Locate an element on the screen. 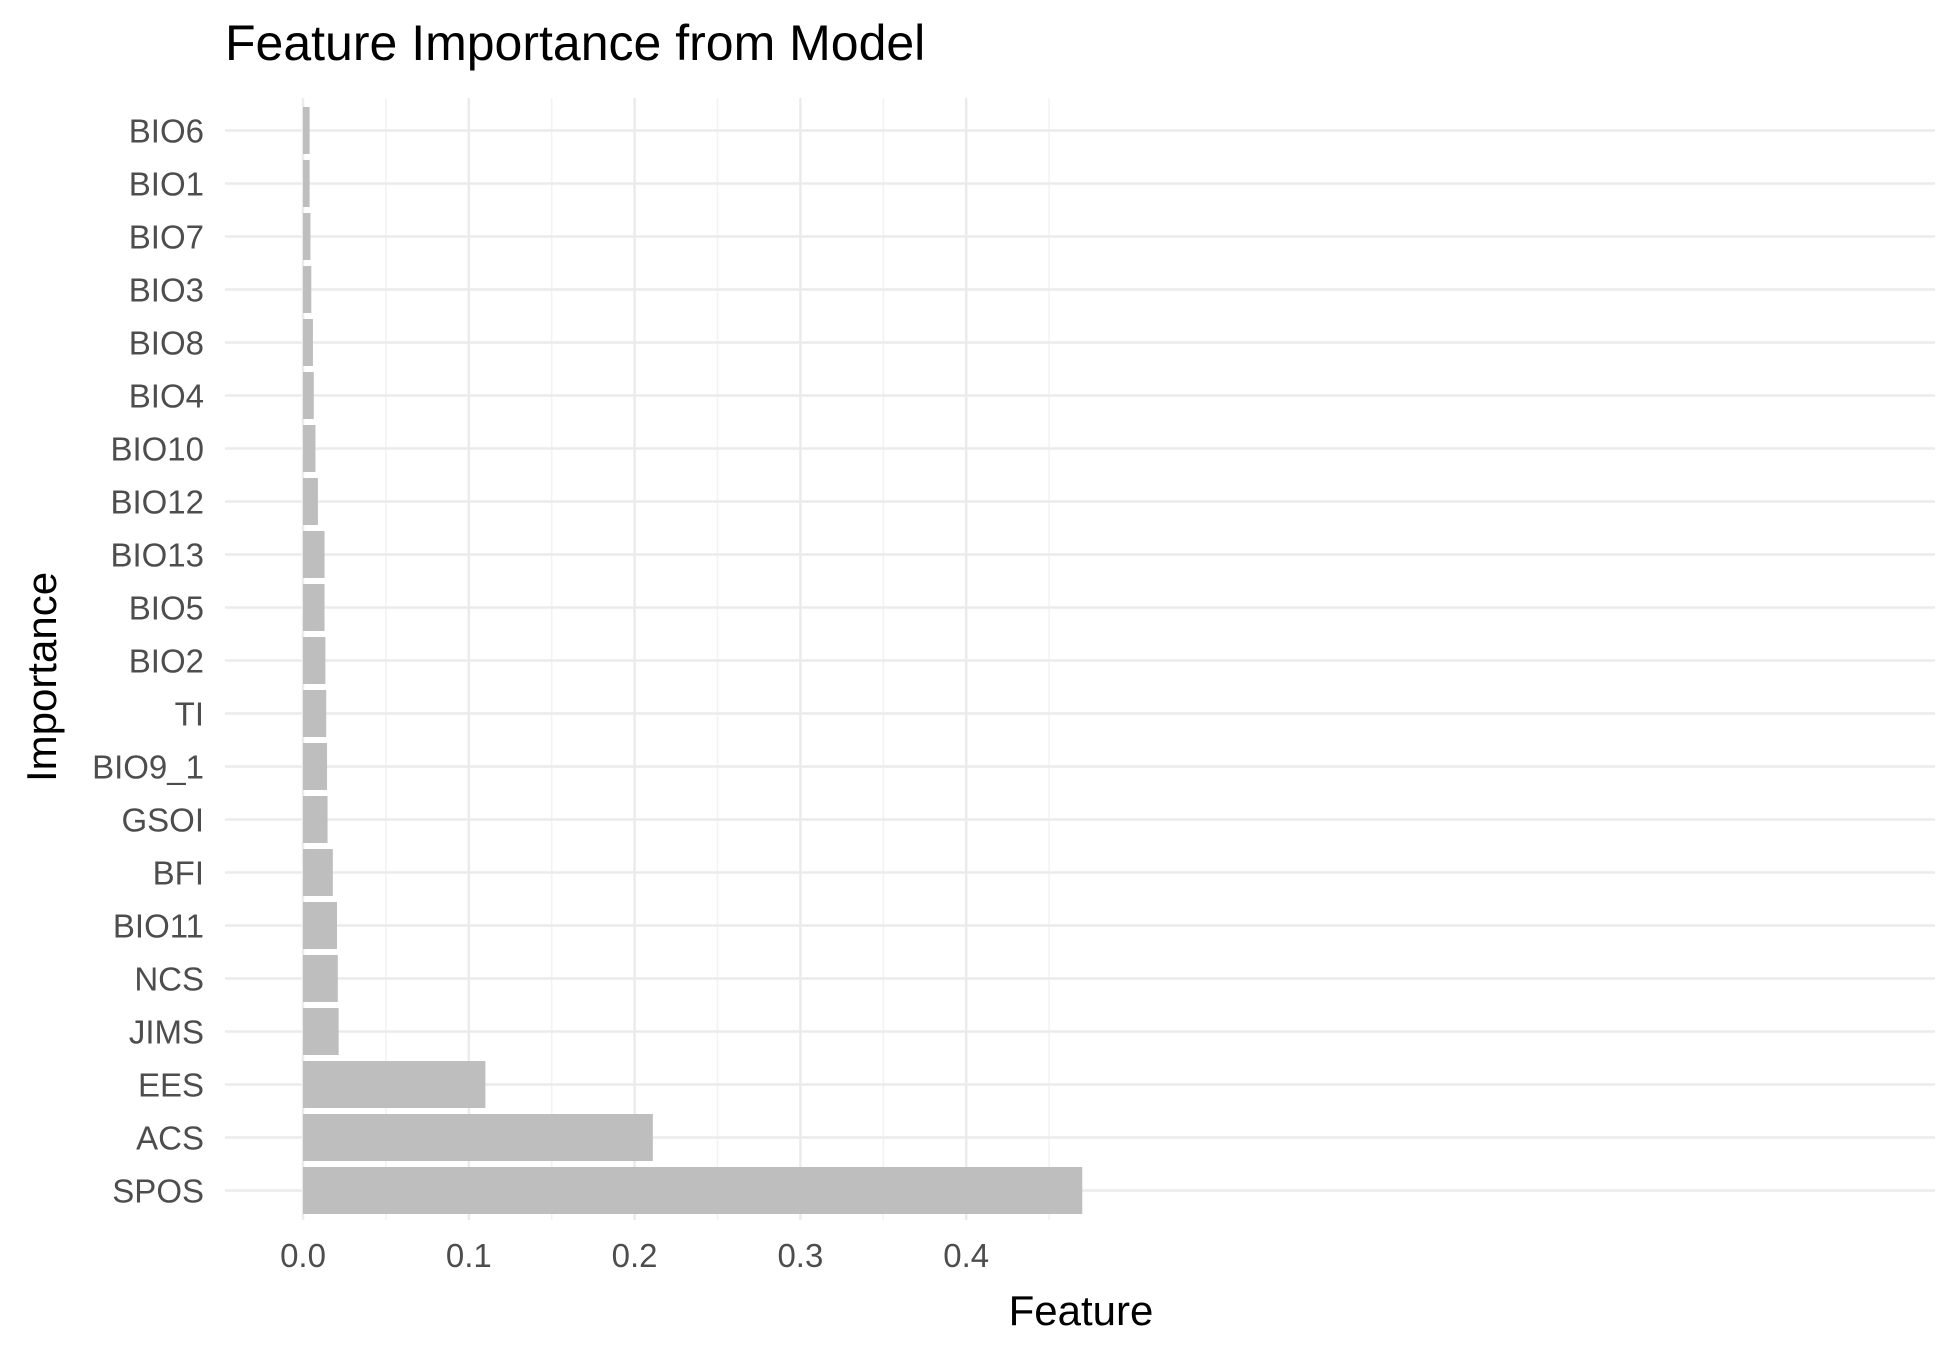 This screenshot has height=1350, width=1950. y-tick-label: JIMS is located at coordinates (166, 1032).